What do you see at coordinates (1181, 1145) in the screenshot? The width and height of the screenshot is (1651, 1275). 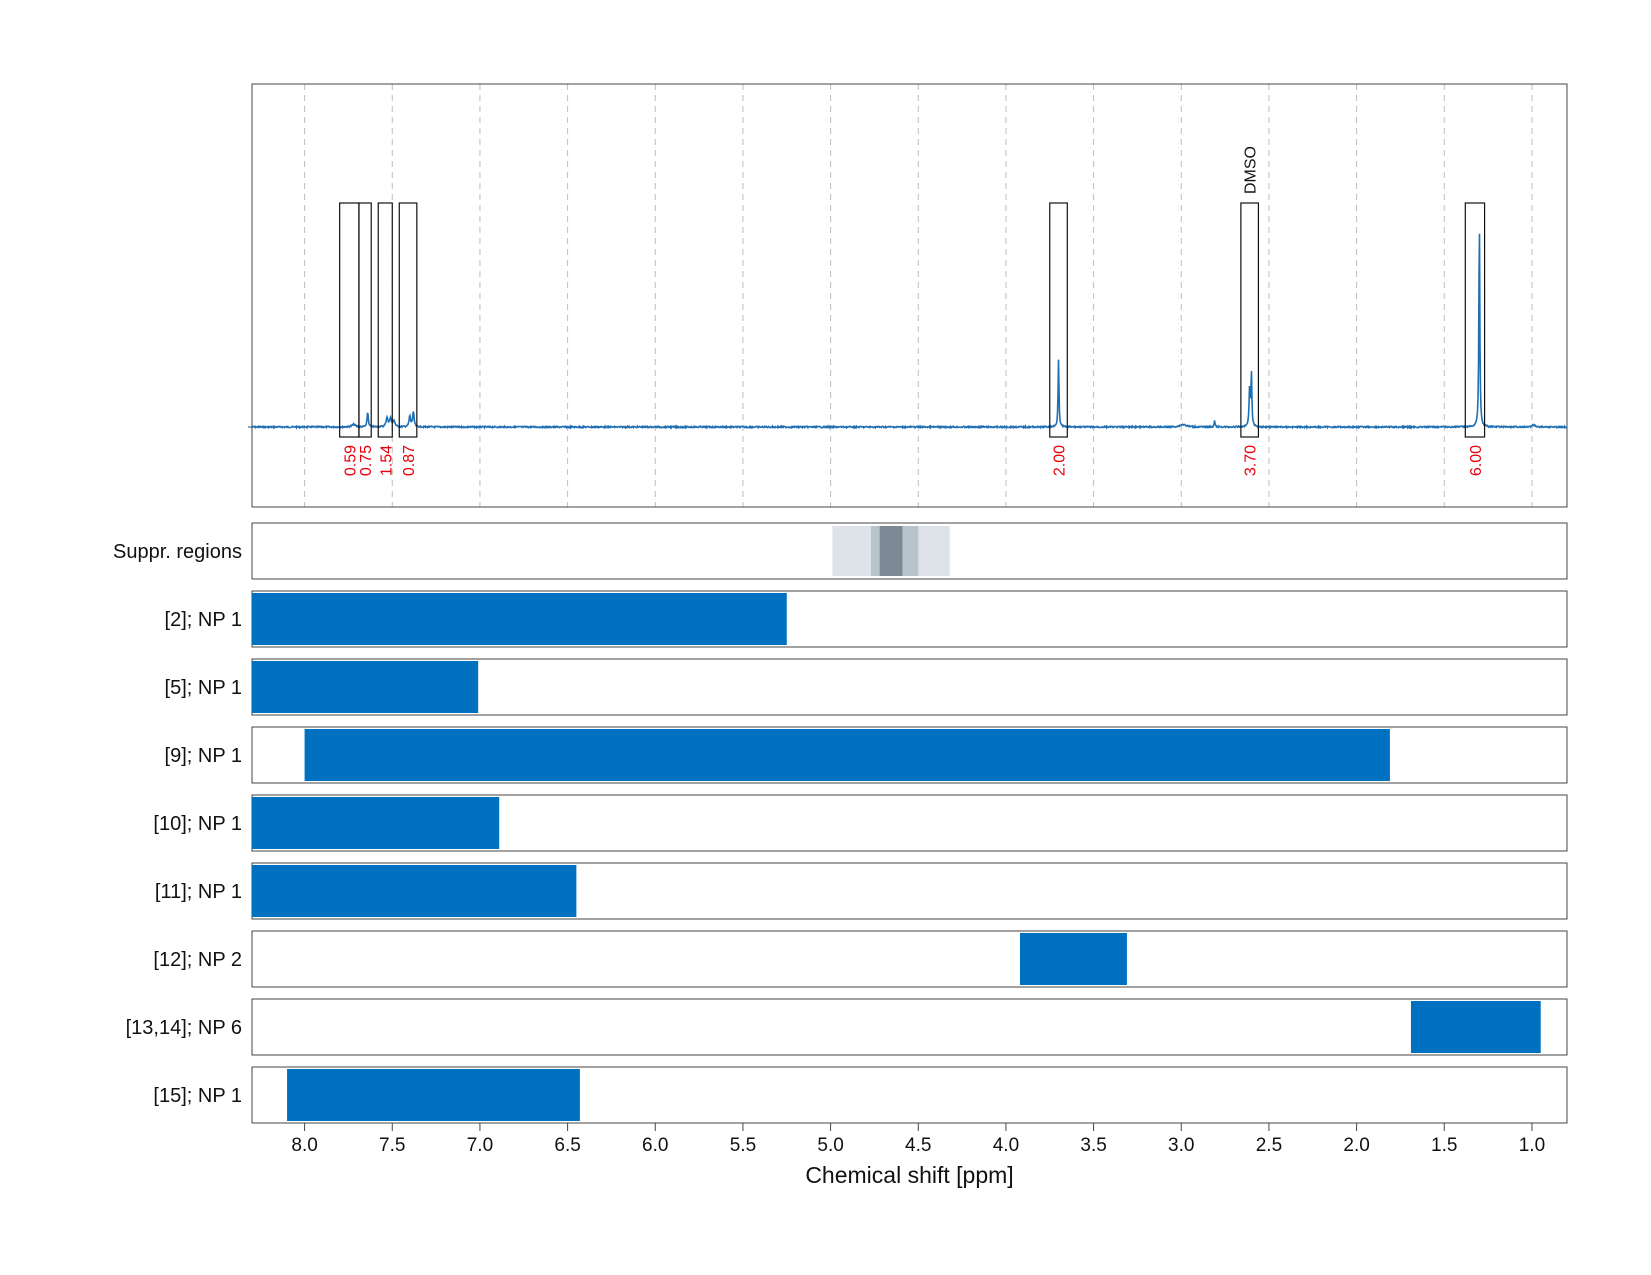 I see `x-tick-label-10: 3.0` at bounding box center [1181, 1145].